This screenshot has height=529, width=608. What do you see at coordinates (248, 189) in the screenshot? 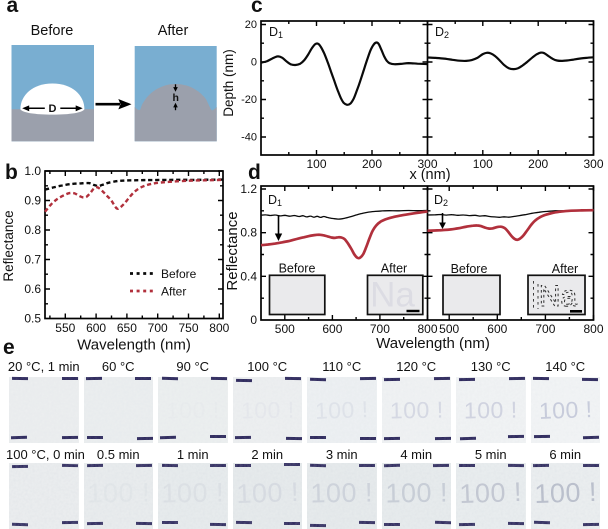
I see `svg-text: 1.2` at bounding box center [248, 189].